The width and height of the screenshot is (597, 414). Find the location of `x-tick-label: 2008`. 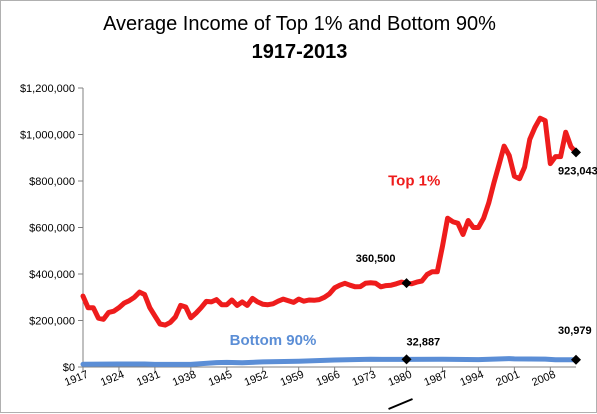

x-tick-label: 2008 is located at coordinates (543, 379).